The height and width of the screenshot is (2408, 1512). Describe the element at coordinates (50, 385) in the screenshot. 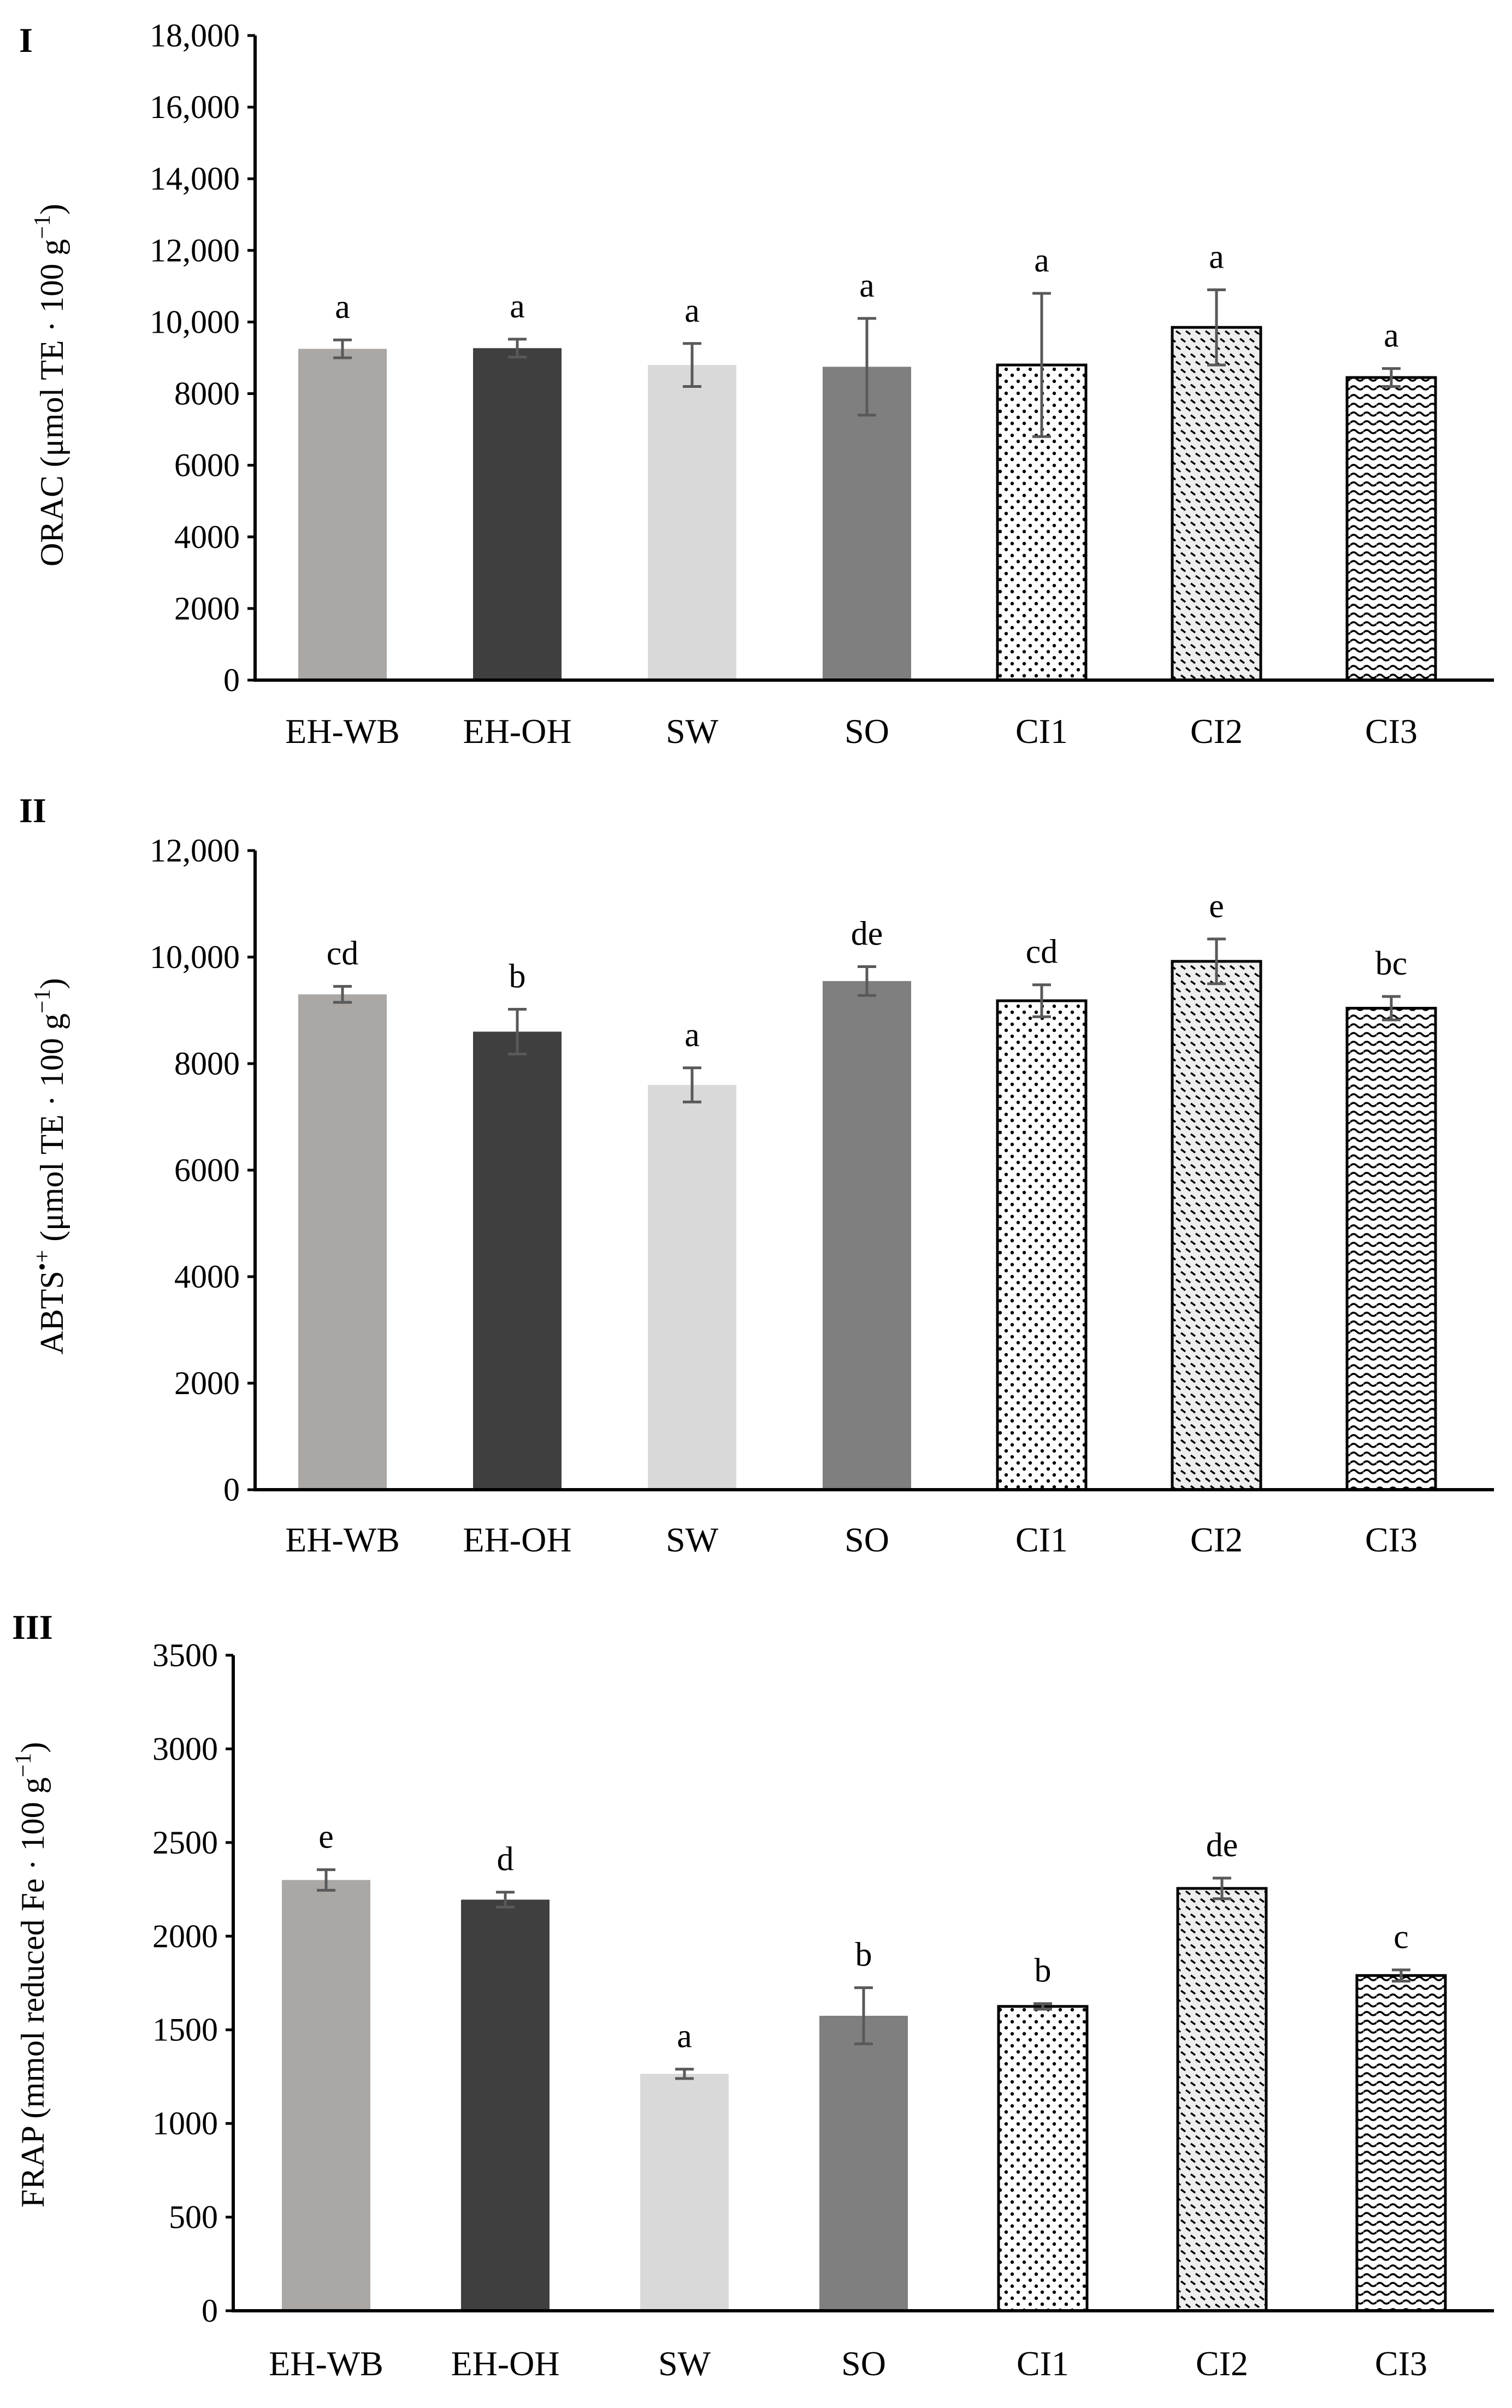

I see `y-axis-label-orac: ORAC (μmol TE · 100 g−1)` at that location.